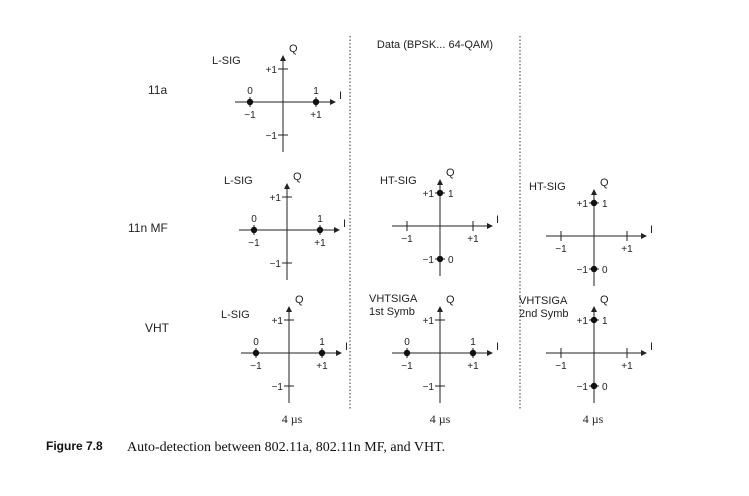 Image resolution: width=749 pixels, height=496 pixels. I want to click on duration-lsig: 4 µs, so click(292, 419).